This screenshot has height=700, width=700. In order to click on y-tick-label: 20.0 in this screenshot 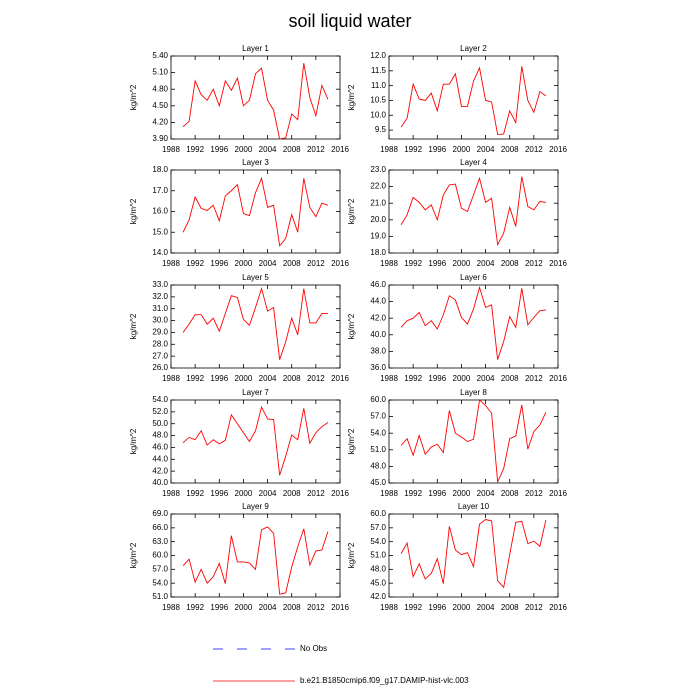, I will do `click(378, 219)`.